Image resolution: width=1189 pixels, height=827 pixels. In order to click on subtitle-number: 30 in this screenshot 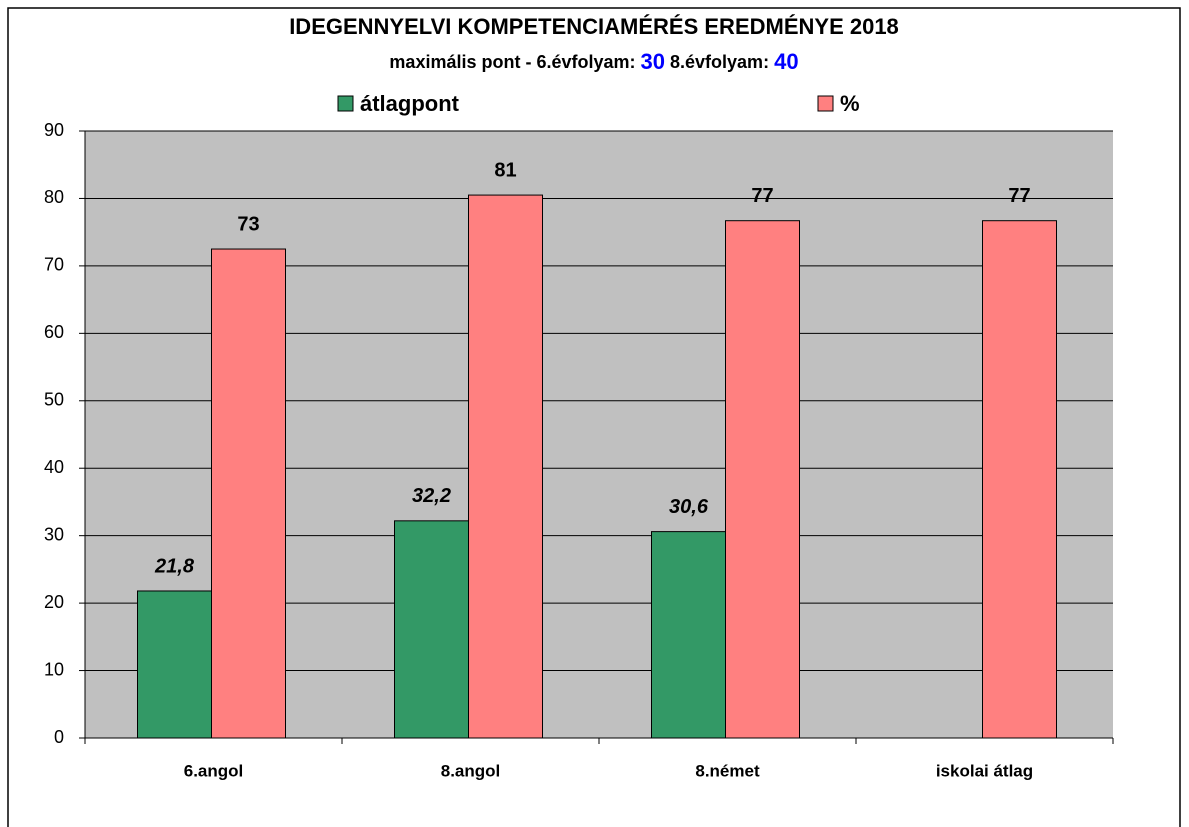, I will do `click(653, 61)`.